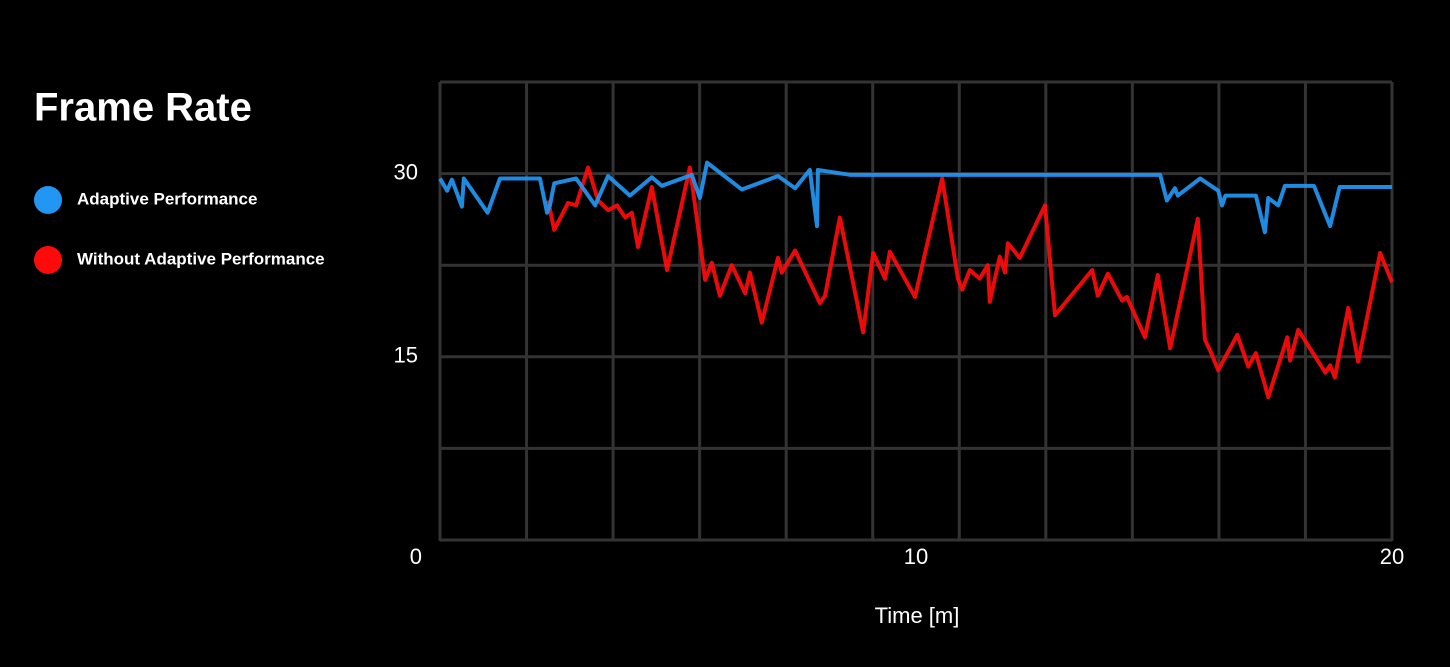  What do you see at coordinates (916, 556) in the screenshot?
I see `x-tick-label: 10` at bounding box center [916, 556].